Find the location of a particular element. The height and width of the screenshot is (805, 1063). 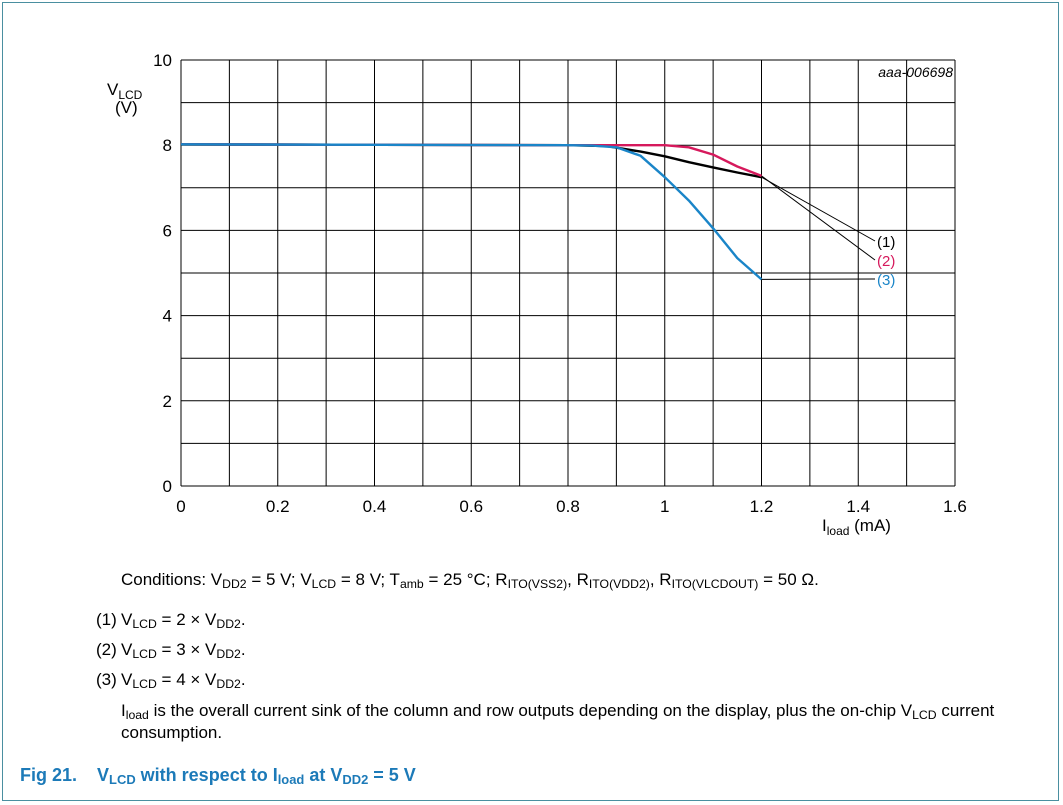

caption-pre: V is located at coordinates (103, 775).